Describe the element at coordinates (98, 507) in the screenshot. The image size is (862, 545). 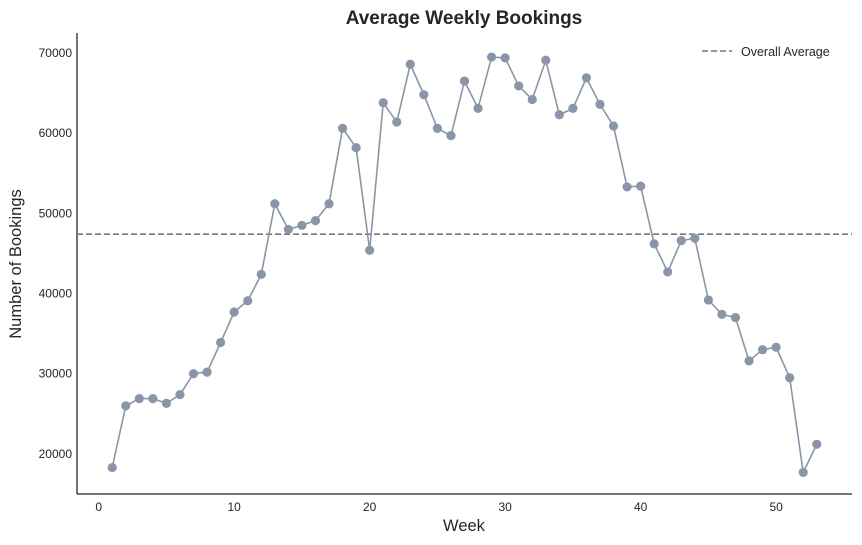
I see `x-tick-label: 0` at that location.